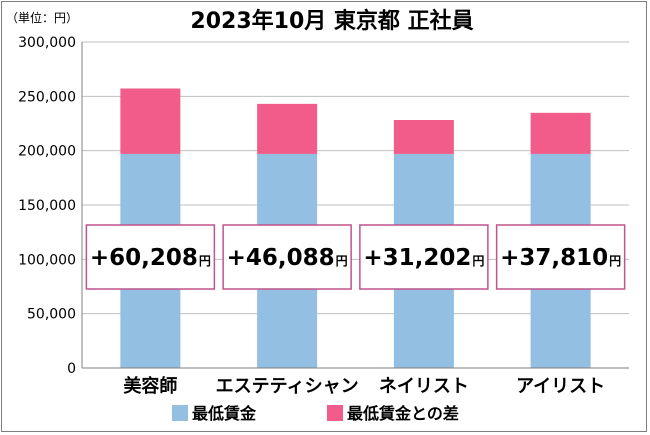 The image size is (650, 435). What do you see at coordinates (144, 258) in the screenshot?
I see `annotation-value: +60,208` at bounding box center [144, 258].